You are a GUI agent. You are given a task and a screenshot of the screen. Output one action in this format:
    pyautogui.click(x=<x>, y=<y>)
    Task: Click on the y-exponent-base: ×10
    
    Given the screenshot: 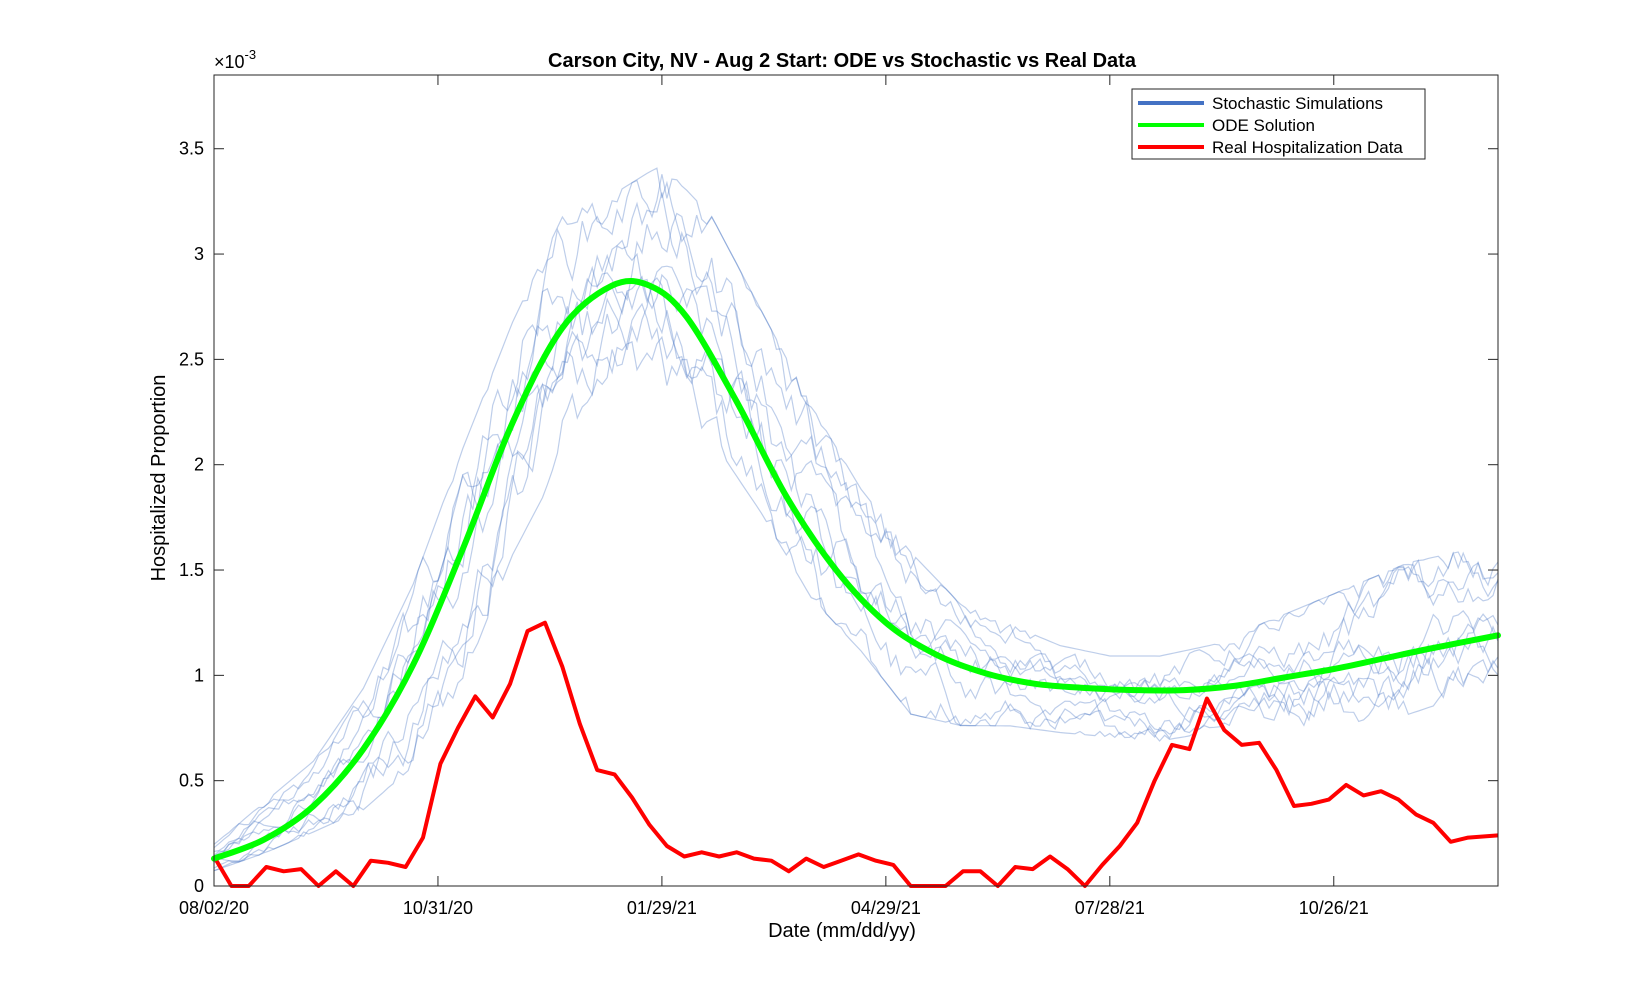 What is the action you would take?
    pyautogui.click(x=229, y=62)
    